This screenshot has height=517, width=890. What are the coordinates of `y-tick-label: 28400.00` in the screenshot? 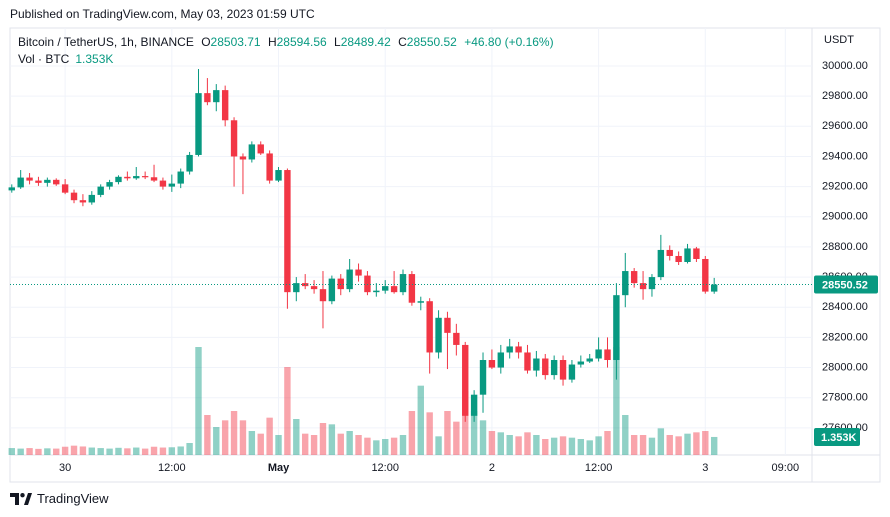 It's located at (845, 307).